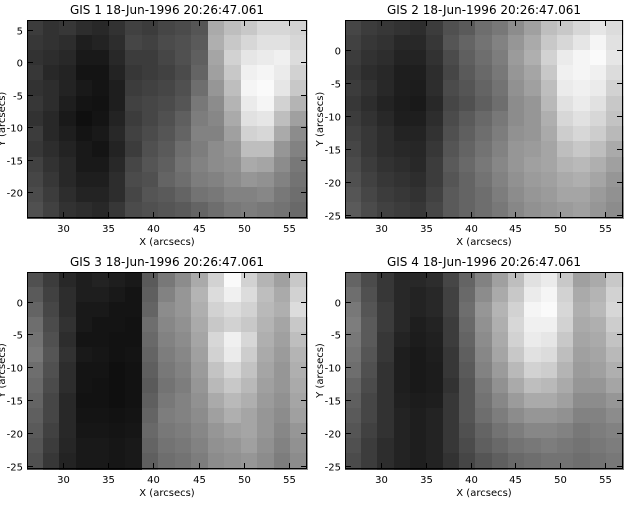 This screenshot has height=512, width=640. Describe the element at coordinates (426, 229) in the screenshot. I see `x-tick-label: 35` at that location.